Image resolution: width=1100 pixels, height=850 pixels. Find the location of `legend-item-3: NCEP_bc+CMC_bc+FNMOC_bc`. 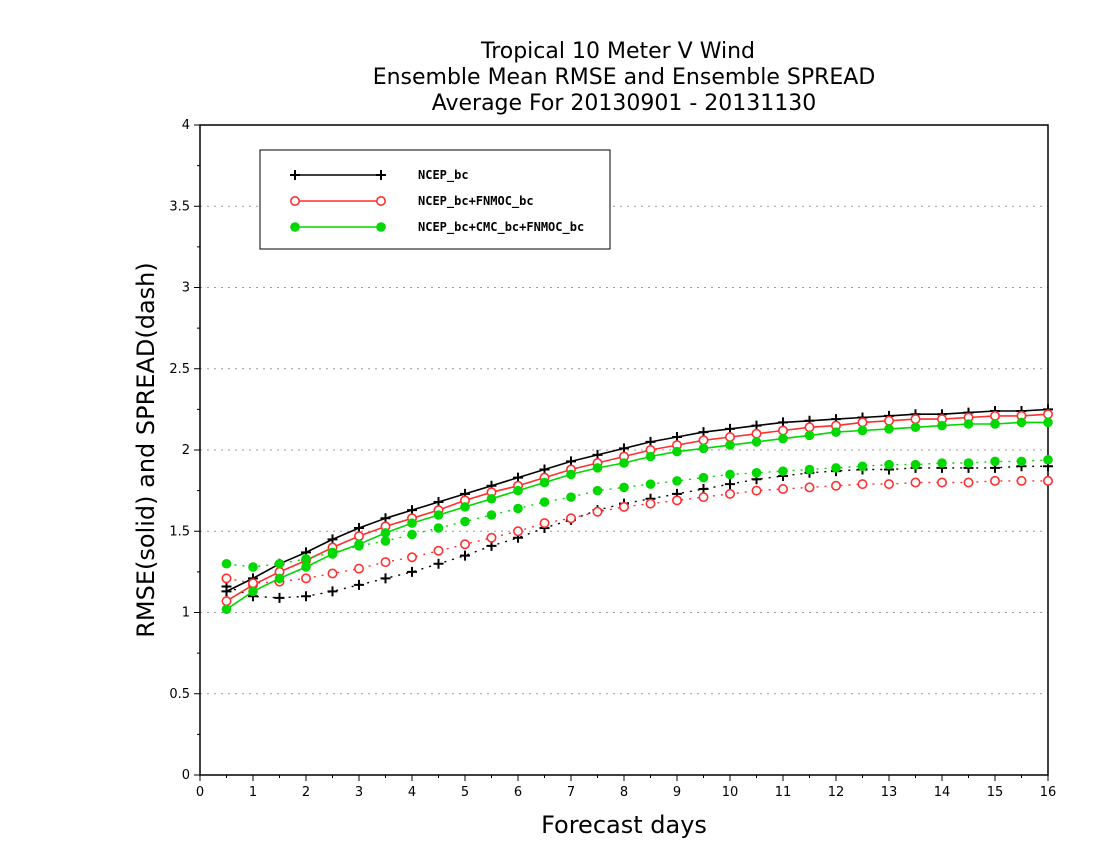

legend-item-3: NCEP_bc+CMC_bc+FNMOC_bc is located at coordinates (437, 227).